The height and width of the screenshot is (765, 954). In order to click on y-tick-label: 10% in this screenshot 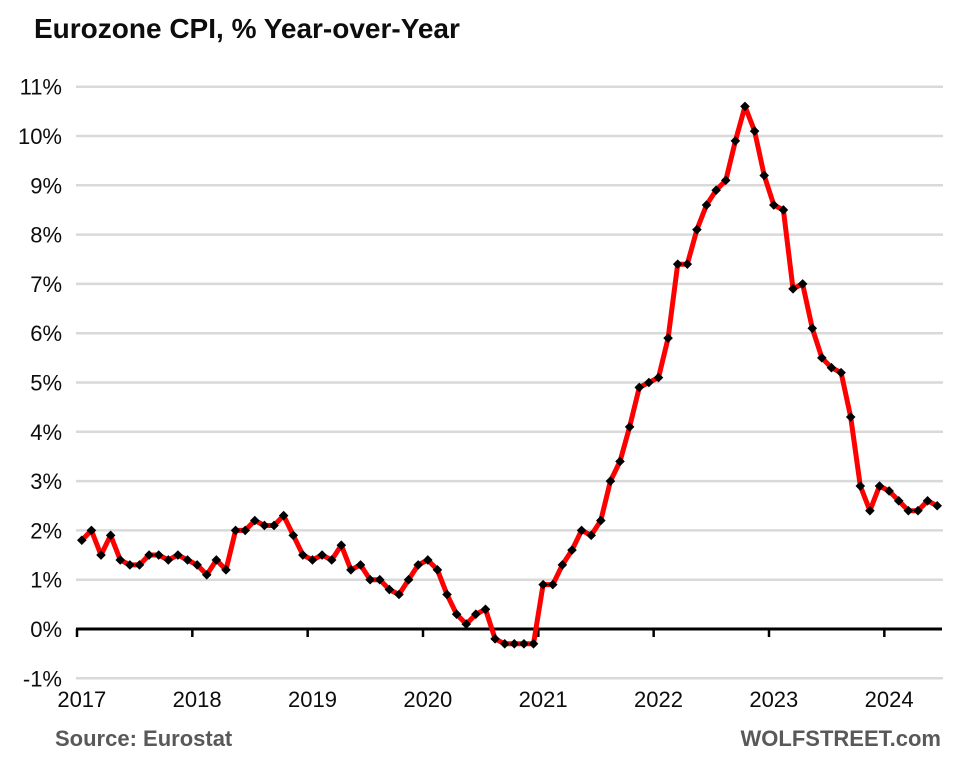, I will do `click(40, 136)`.